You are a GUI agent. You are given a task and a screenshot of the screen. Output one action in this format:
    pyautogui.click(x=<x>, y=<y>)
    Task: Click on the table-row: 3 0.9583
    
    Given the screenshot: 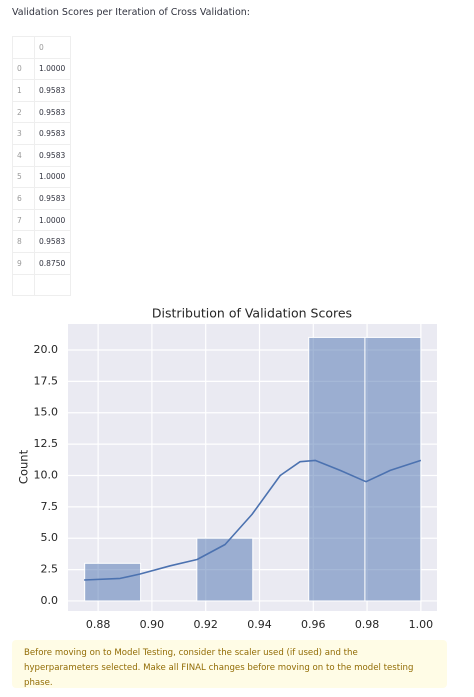 What is the action you would take?
    pyautogui.click(x=41, y=133)
    